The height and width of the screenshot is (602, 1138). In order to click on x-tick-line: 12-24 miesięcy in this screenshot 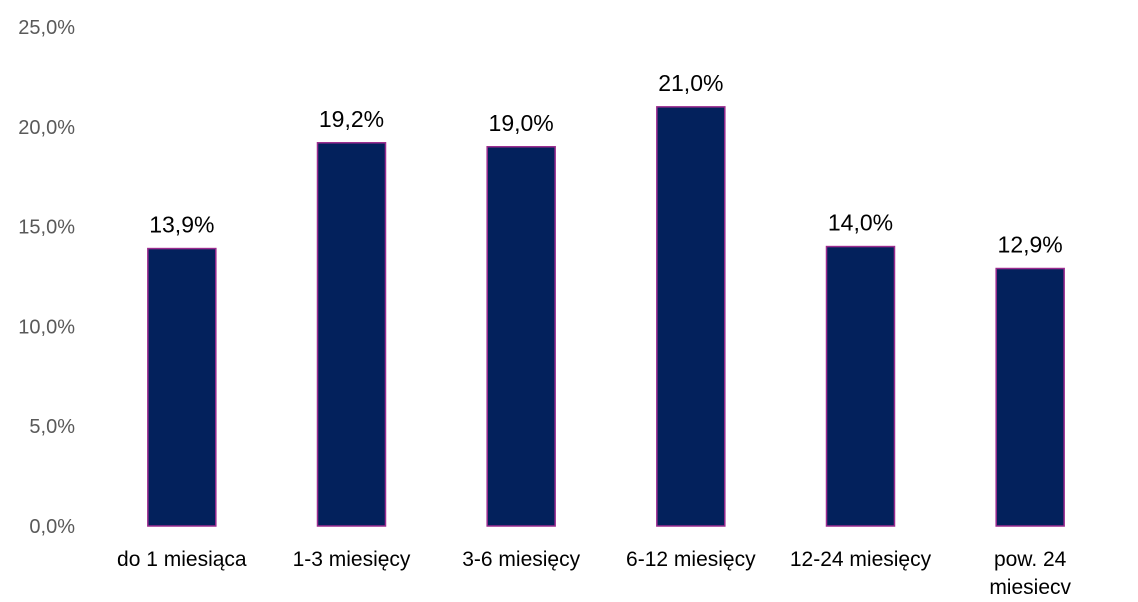, I will do `click(861, 559)`.